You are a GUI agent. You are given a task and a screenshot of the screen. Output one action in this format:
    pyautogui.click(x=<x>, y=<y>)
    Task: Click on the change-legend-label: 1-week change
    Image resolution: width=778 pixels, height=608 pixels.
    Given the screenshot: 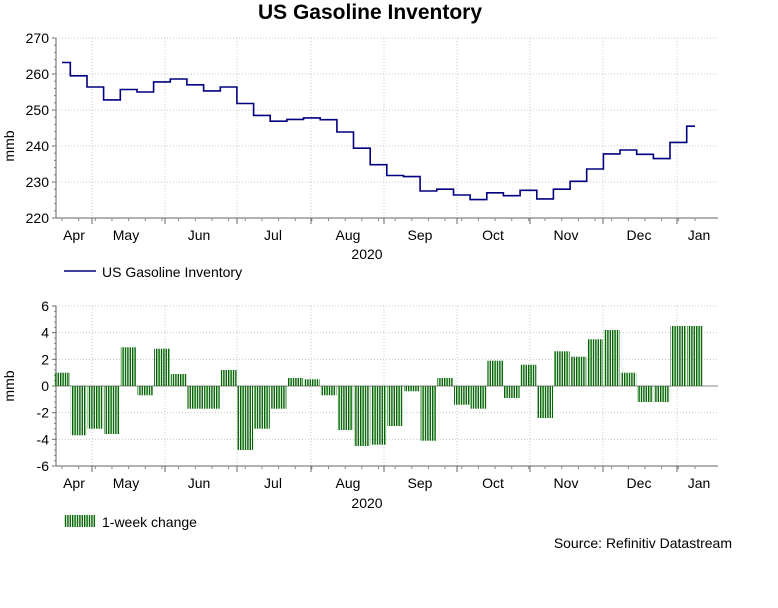 What is the action you would take?
    pyautogui.click(x=149, y=522)
    